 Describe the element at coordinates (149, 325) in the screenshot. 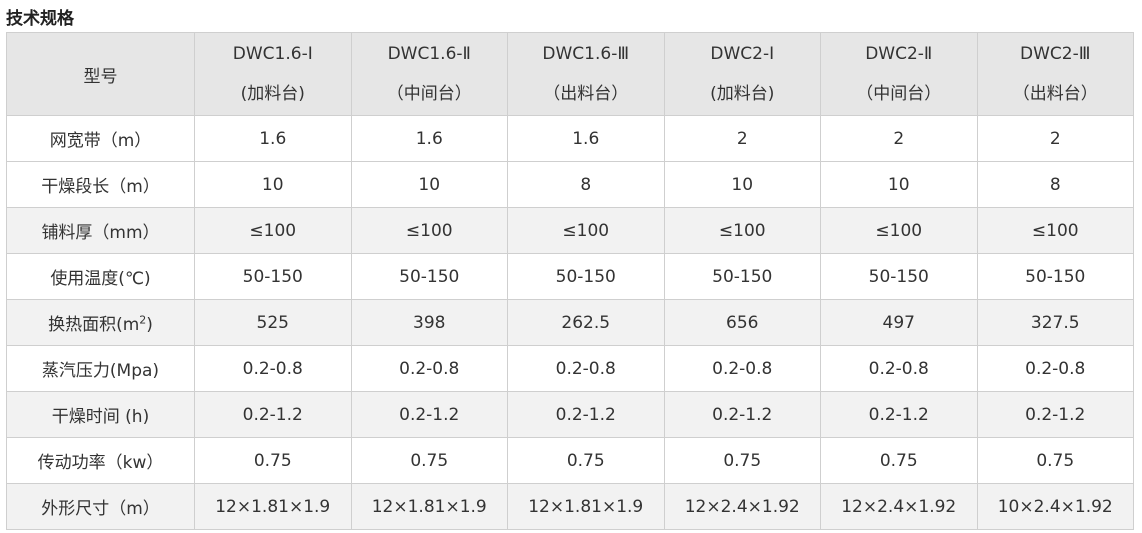

I see `row-label-suffix: )` at that location.